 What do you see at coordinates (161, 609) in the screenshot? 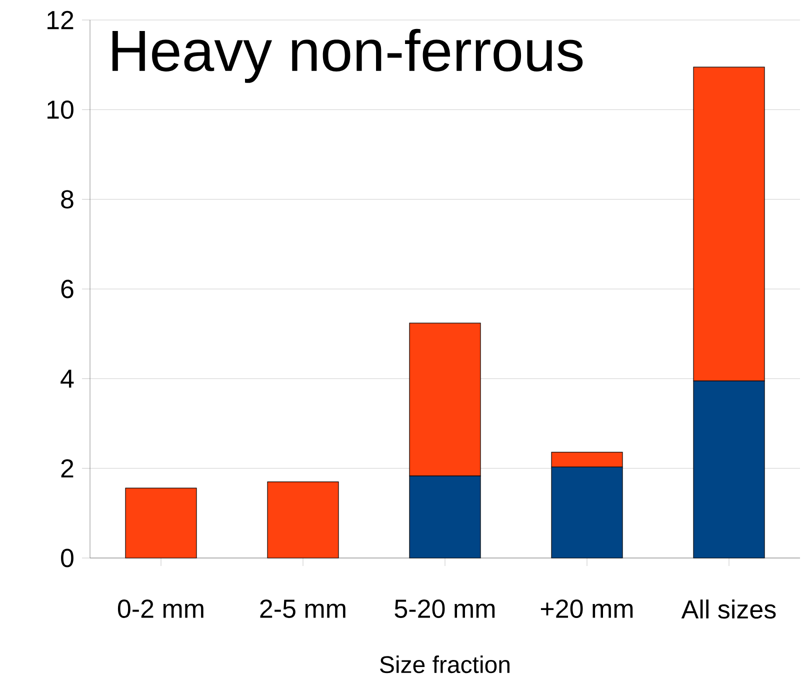
I see `x-tick-label: 0-2 mm` at bounding box center [161, 609].